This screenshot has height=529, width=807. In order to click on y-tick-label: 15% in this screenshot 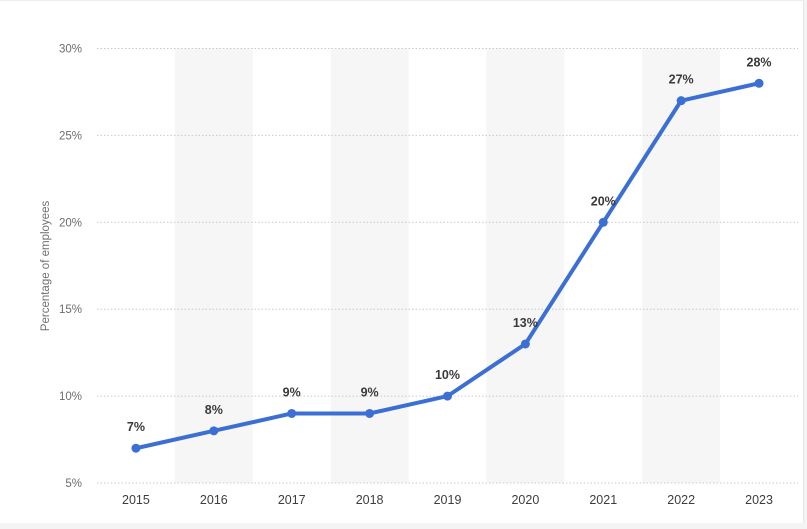, I will do `click(70, 310)`.